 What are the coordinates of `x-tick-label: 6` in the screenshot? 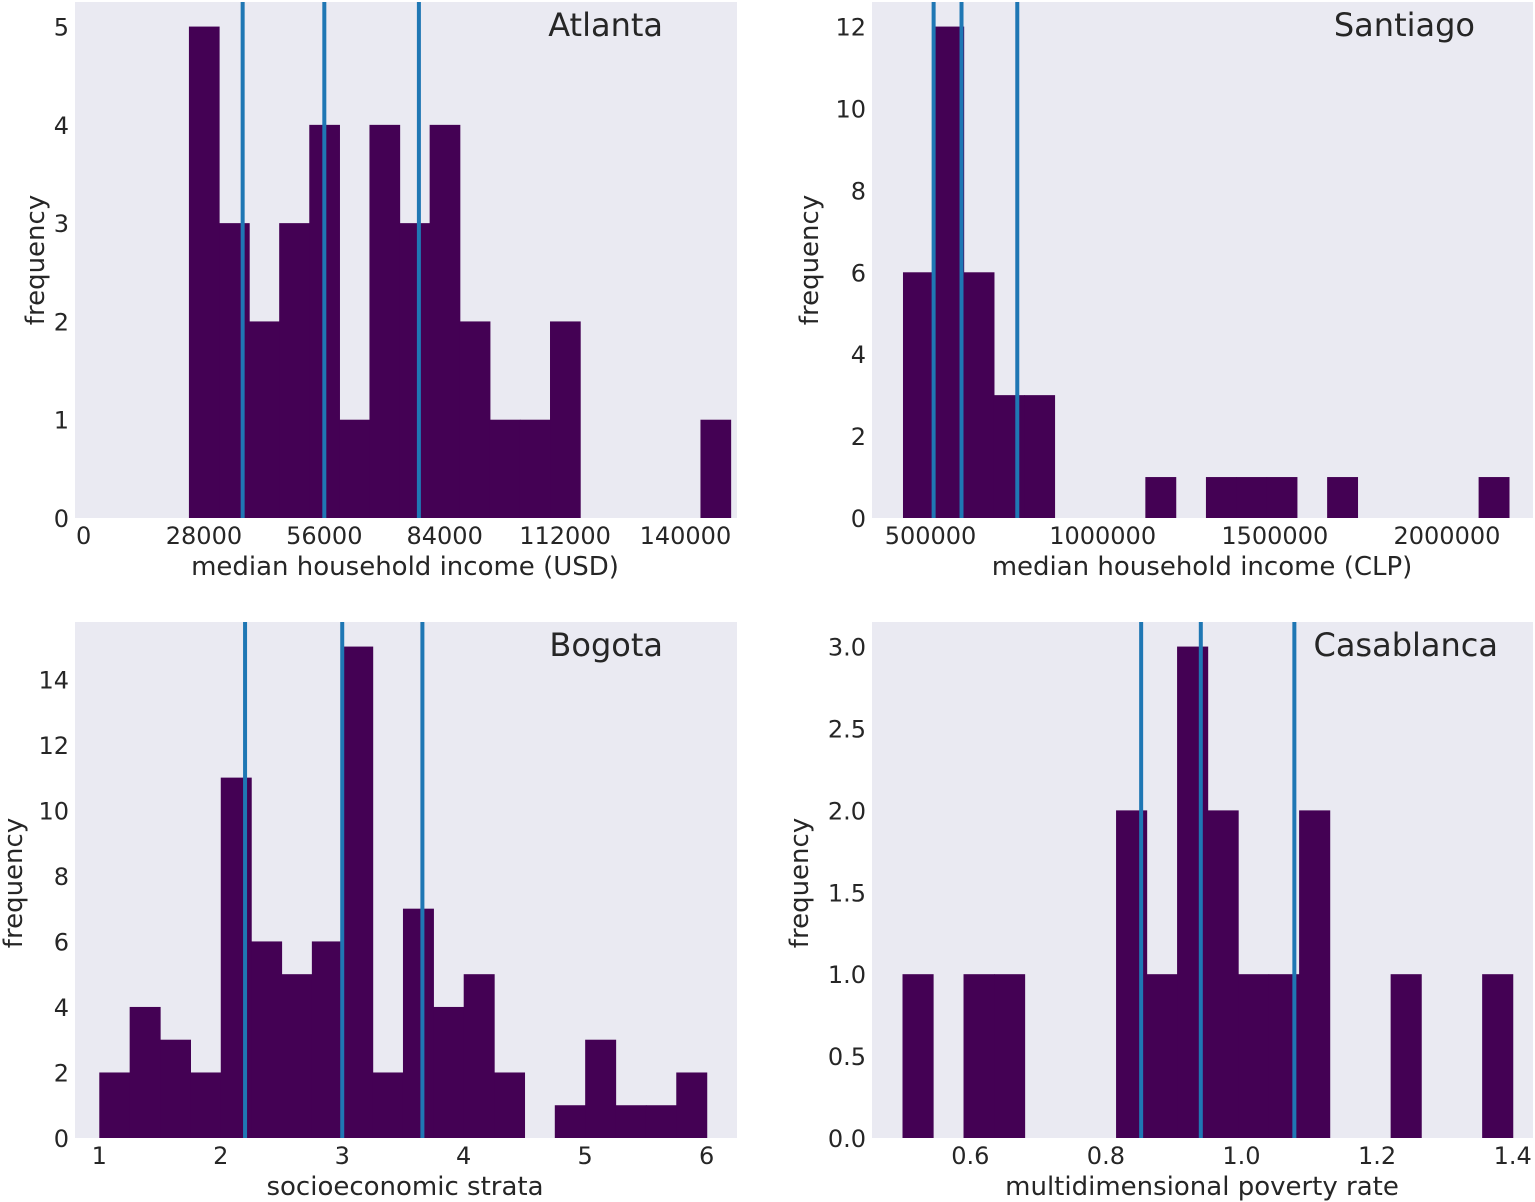 It's located at (706, 1156).